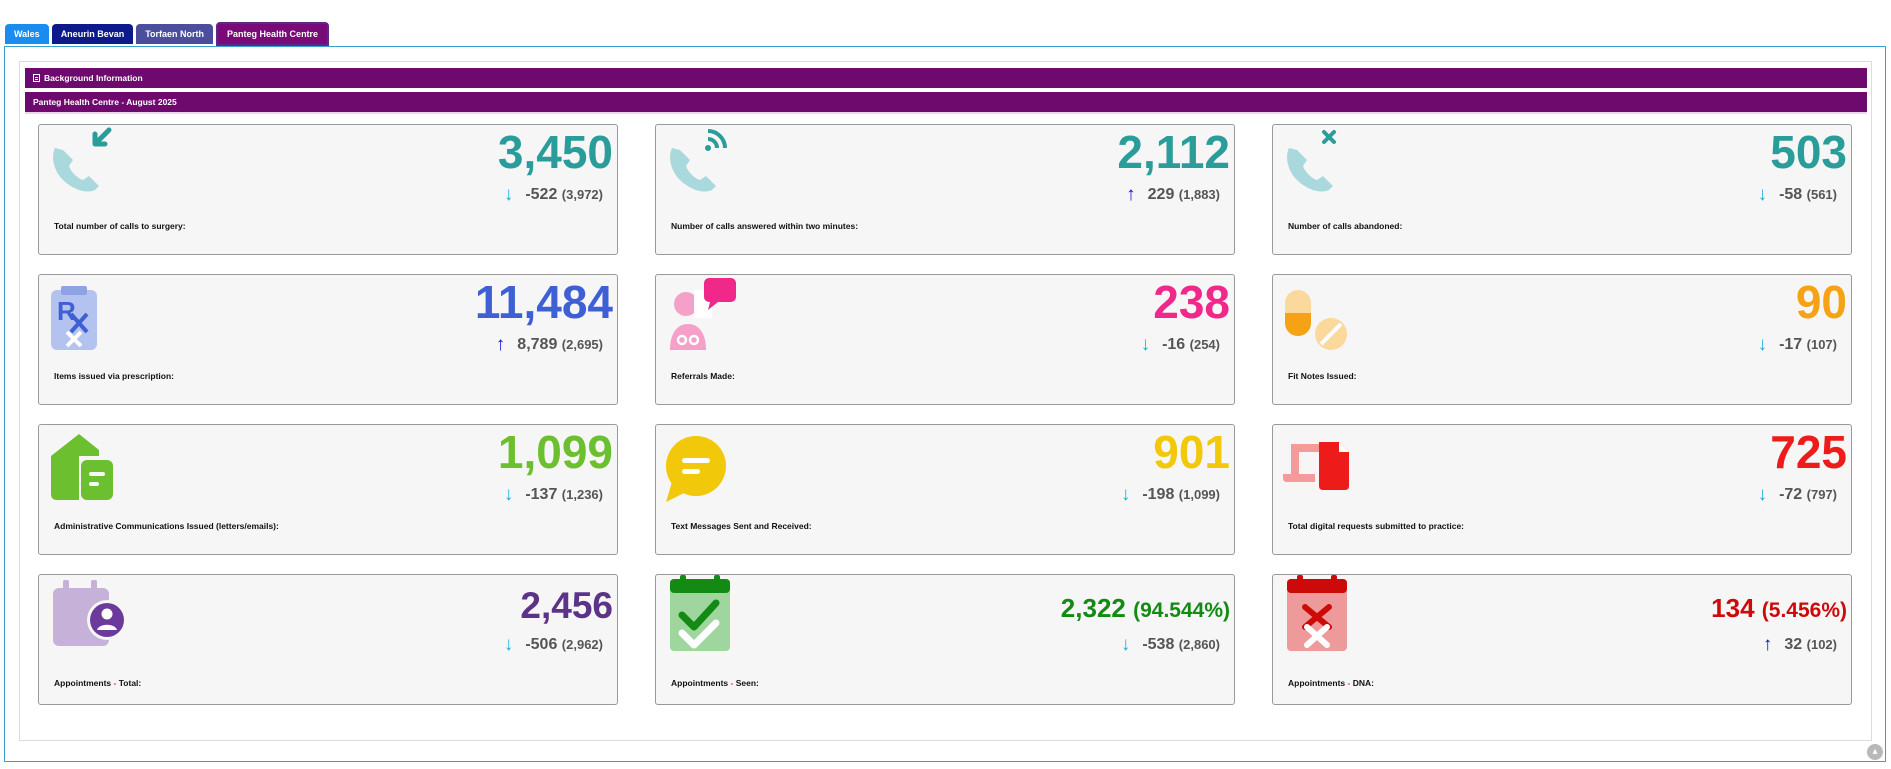 The width and height of the screenshot is (1891, 769). I want to click on stat-delta: -198, so click(1158, 494).